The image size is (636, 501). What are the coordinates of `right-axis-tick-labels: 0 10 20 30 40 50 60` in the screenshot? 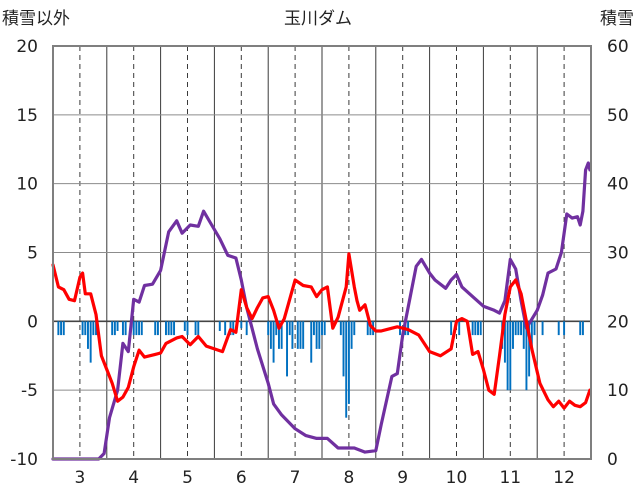 It's located at (618, 253).